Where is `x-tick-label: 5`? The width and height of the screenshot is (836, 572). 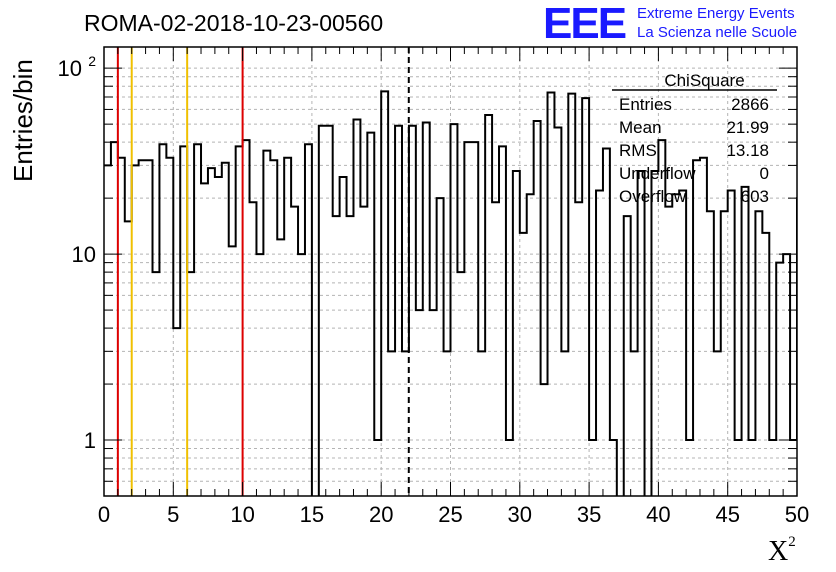
x-tick-label: 5 is located at coordinates (173, 514).